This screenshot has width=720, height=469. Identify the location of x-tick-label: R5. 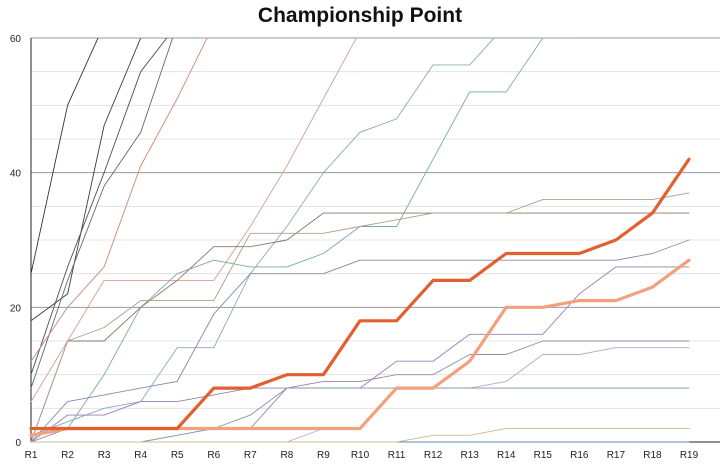
(177, 455).